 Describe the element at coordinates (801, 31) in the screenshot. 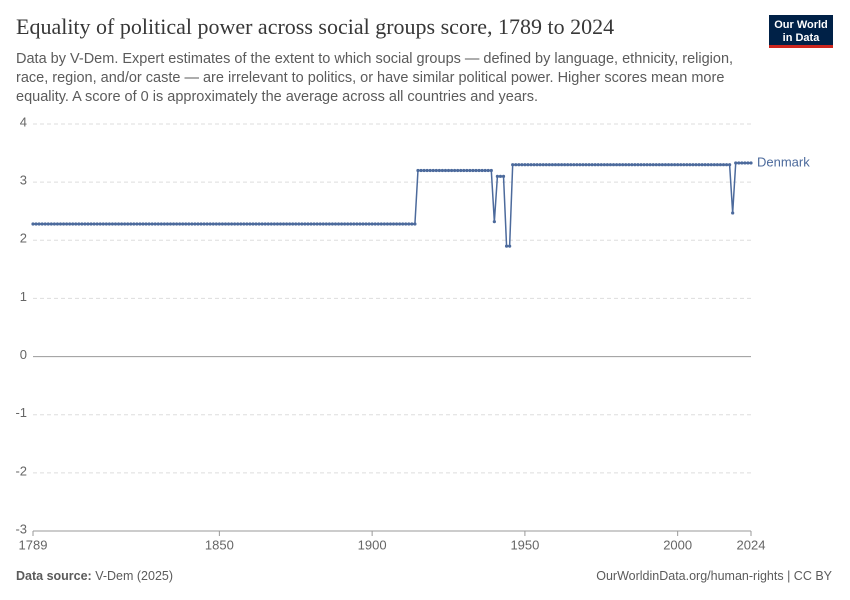

I see `logo: Our World in Data` at that location.